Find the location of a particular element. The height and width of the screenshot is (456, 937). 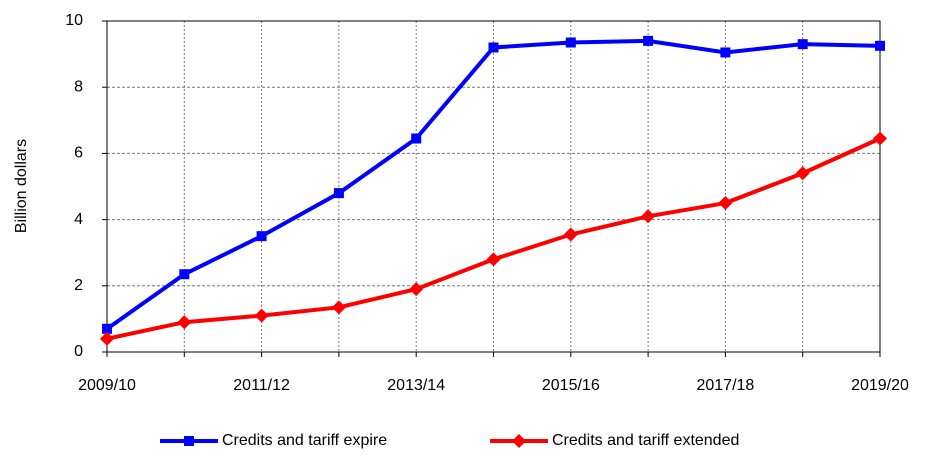

x-tick-label: 2009/10 is located at coordinates (107, 385).